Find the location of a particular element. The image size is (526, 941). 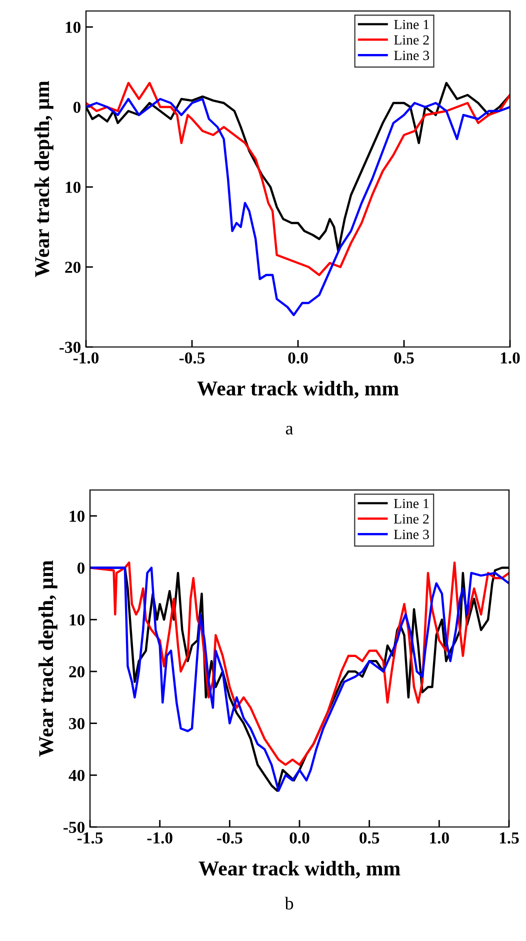

text: a is located at coordinates (290, 430).